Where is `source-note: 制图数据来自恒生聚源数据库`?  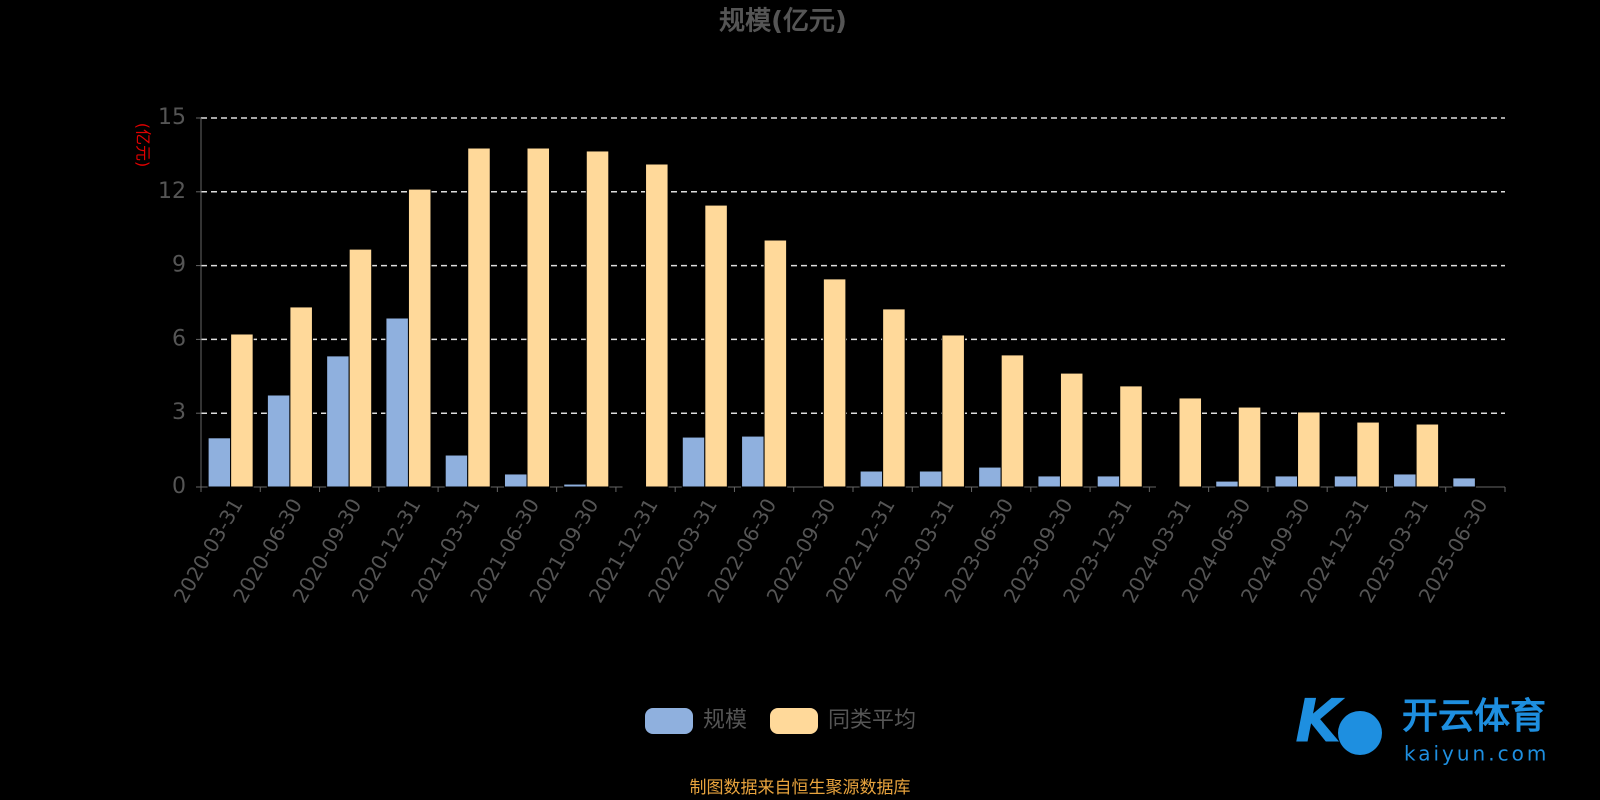
source-note: 制图数据来自恒生聚源数据库 is located at coordinates (800, 788).